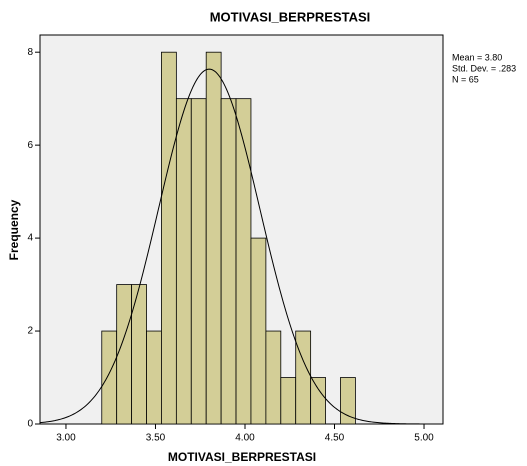 Image resolution: width=527 pixels, height=466 pixels. Describe the element at coordinates (290, 16) in the screenshot. I see `chart-title: MOTIVASI_BERPRESTASI` at that location.